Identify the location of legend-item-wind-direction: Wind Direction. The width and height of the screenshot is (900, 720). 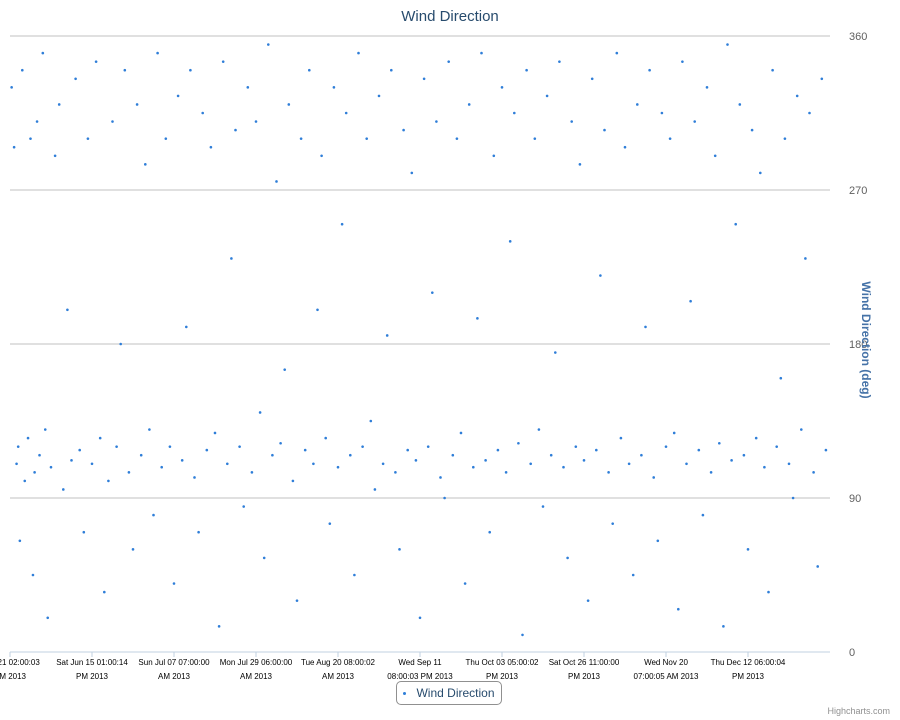
(449, 693).